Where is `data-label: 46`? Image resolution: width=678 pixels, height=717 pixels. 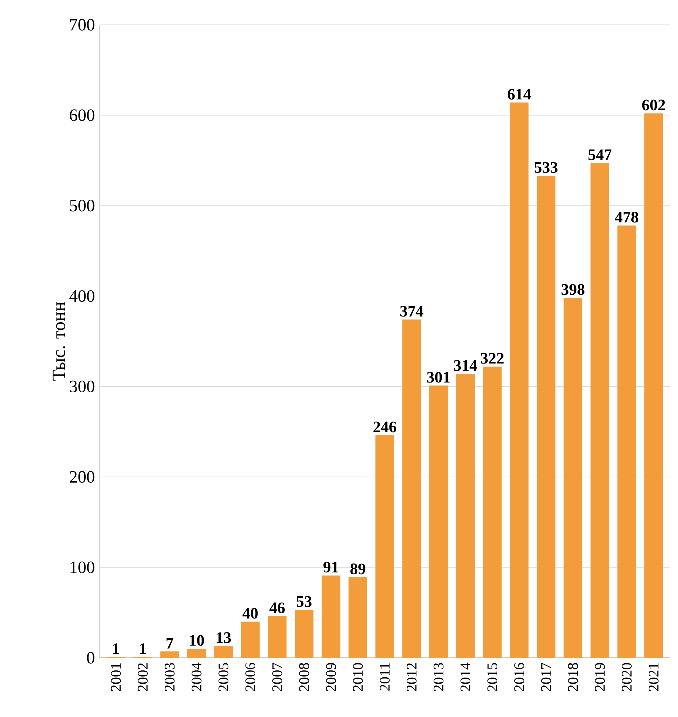
data-label: 46 is located at coordinates (277, 608).